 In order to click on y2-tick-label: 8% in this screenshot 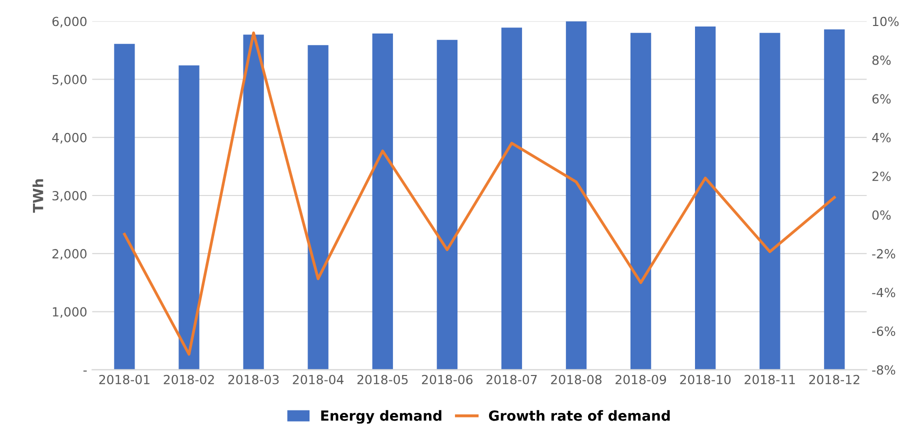, I will do `click(881, 60)`.